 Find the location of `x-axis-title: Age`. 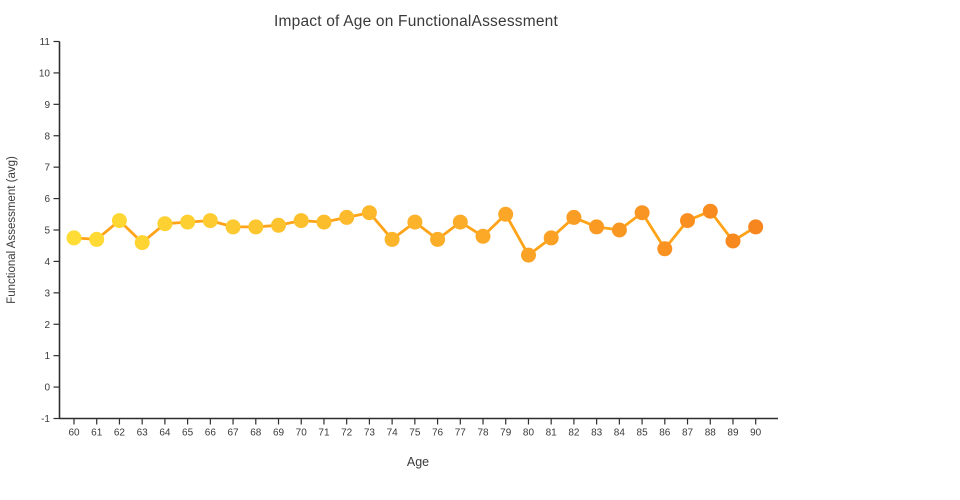

x-axis-title: Age is located at coordinates (418, 462).